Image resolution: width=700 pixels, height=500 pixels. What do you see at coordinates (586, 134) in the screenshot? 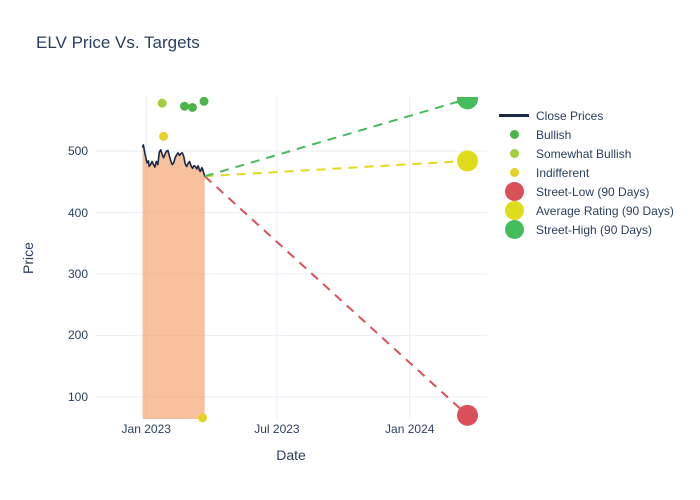
I see `legend-item-bullish: Bullish` at bounding box center [586, 134].